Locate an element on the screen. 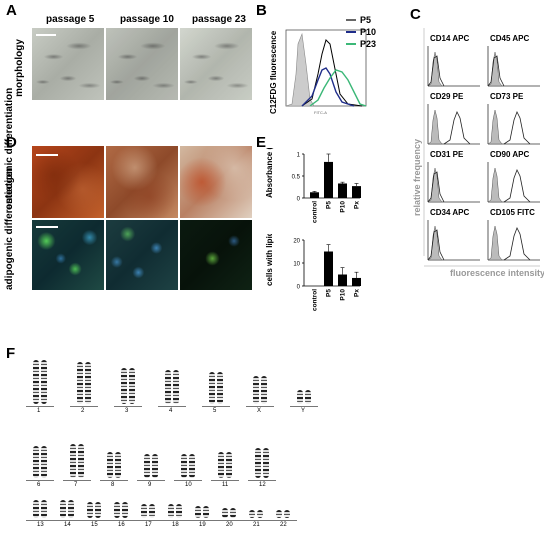  category-label: P5 is located at coordinates (329, 205).